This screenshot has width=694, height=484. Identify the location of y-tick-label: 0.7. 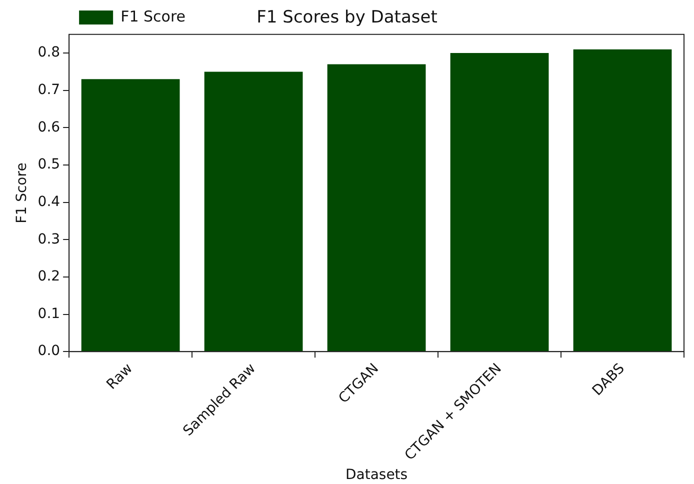
(49, 90).